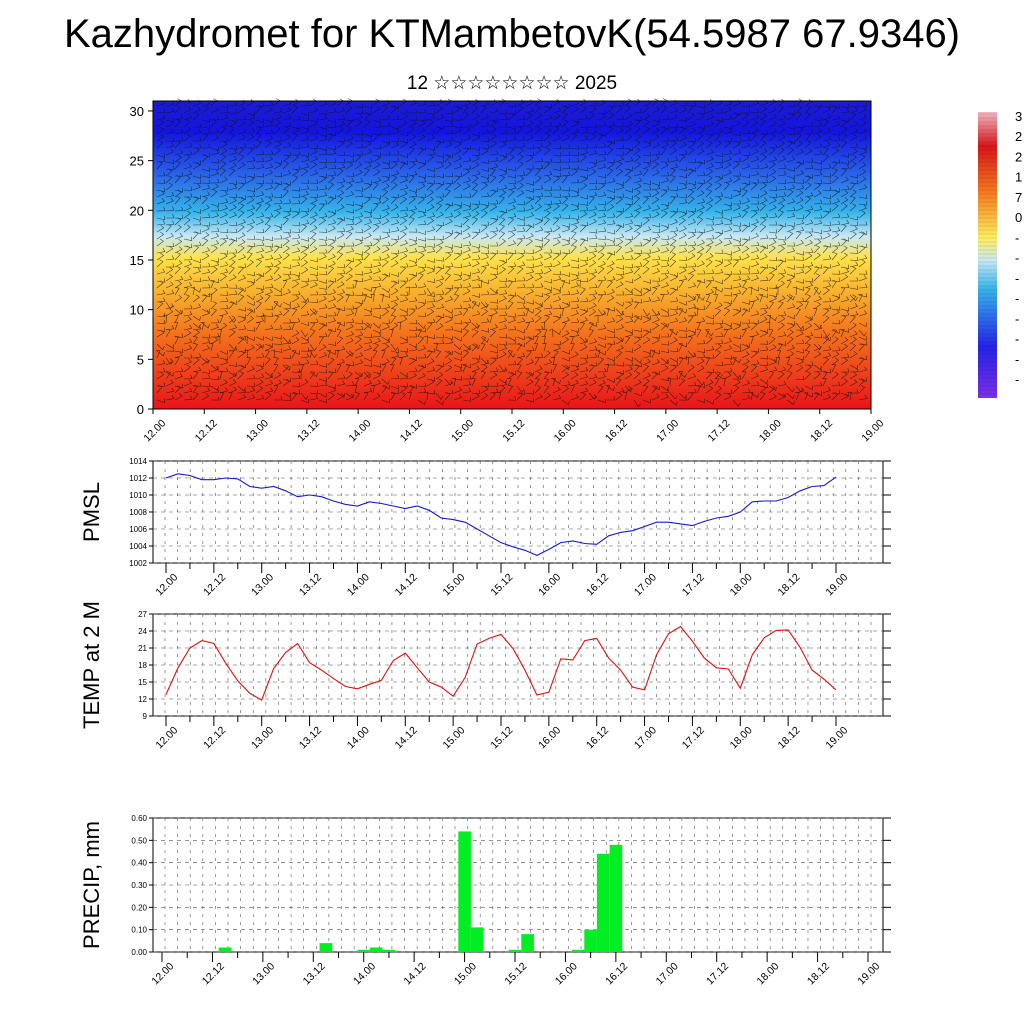 The height and width of the screenshot is (1024, 1024). Describe the element at coordinates (693, 737) in the screenshot. I see `x-tick-label: 17.12` at that location.